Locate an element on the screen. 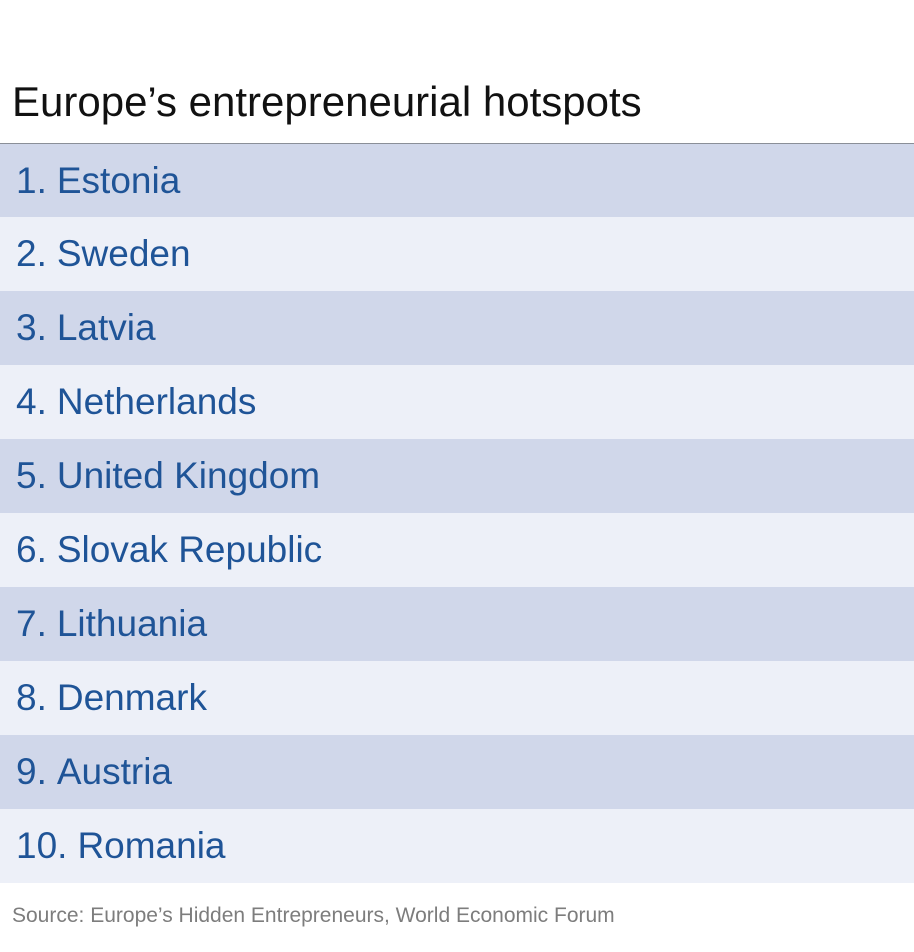 This screenshot has width=914, height=952. country-name: Slovak Republic is located at coordinates (189, 549).